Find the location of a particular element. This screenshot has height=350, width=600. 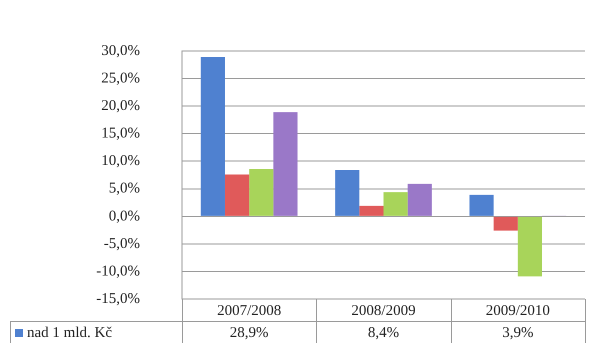

x-tick-label: 2009/2010 is located at coordinates (518, 310).